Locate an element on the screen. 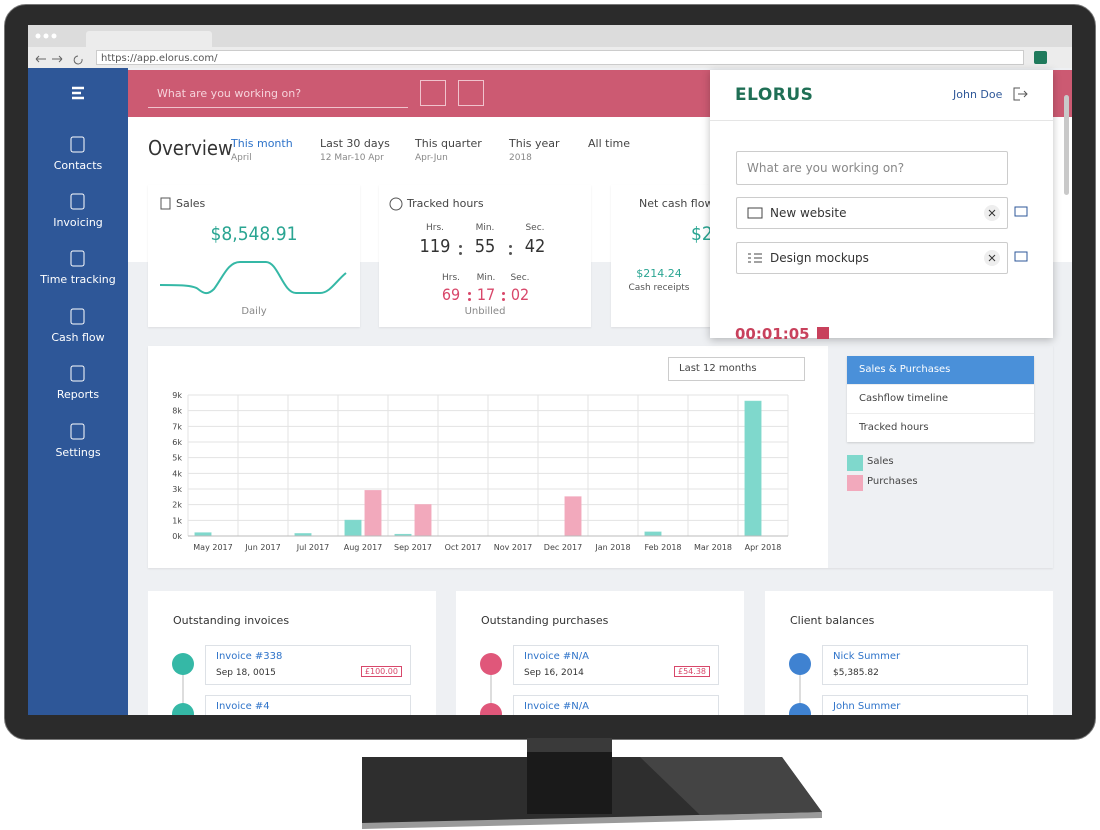 The height and width of the screenshot is (830, 1100). sparkline is located at coordinates (253, 246).